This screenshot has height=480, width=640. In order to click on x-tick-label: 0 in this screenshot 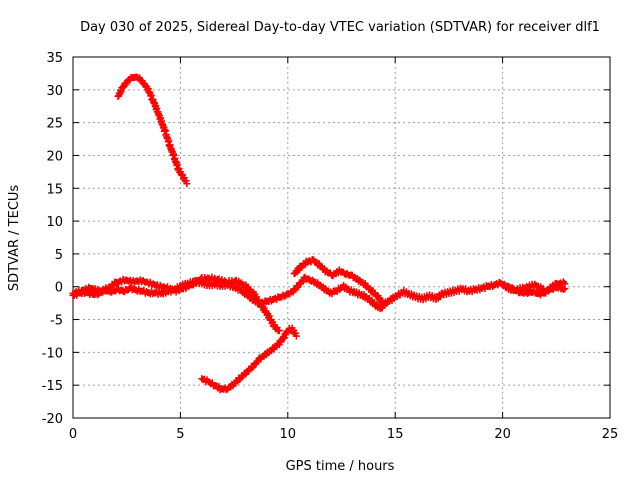, I will do `click(73, 434)`.